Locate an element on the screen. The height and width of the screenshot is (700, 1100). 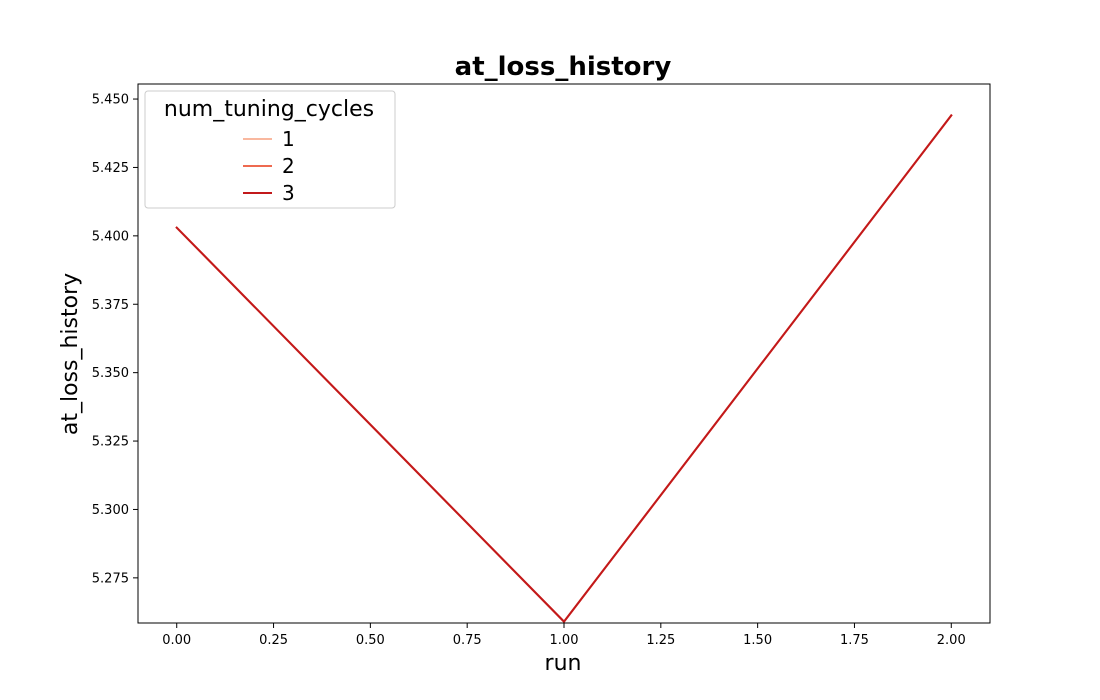
y-tick-label: 5.325 is located at coordinates (110, 442).